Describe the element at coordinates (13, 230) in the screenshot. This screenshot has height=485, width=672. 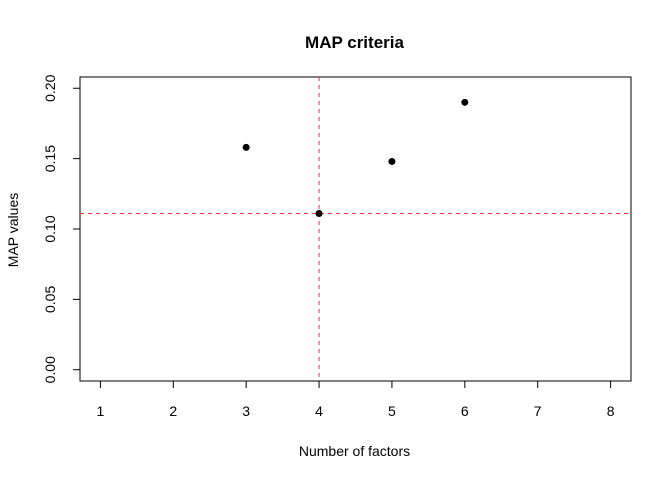
I see `y-axis-label: MAP values` at that location.